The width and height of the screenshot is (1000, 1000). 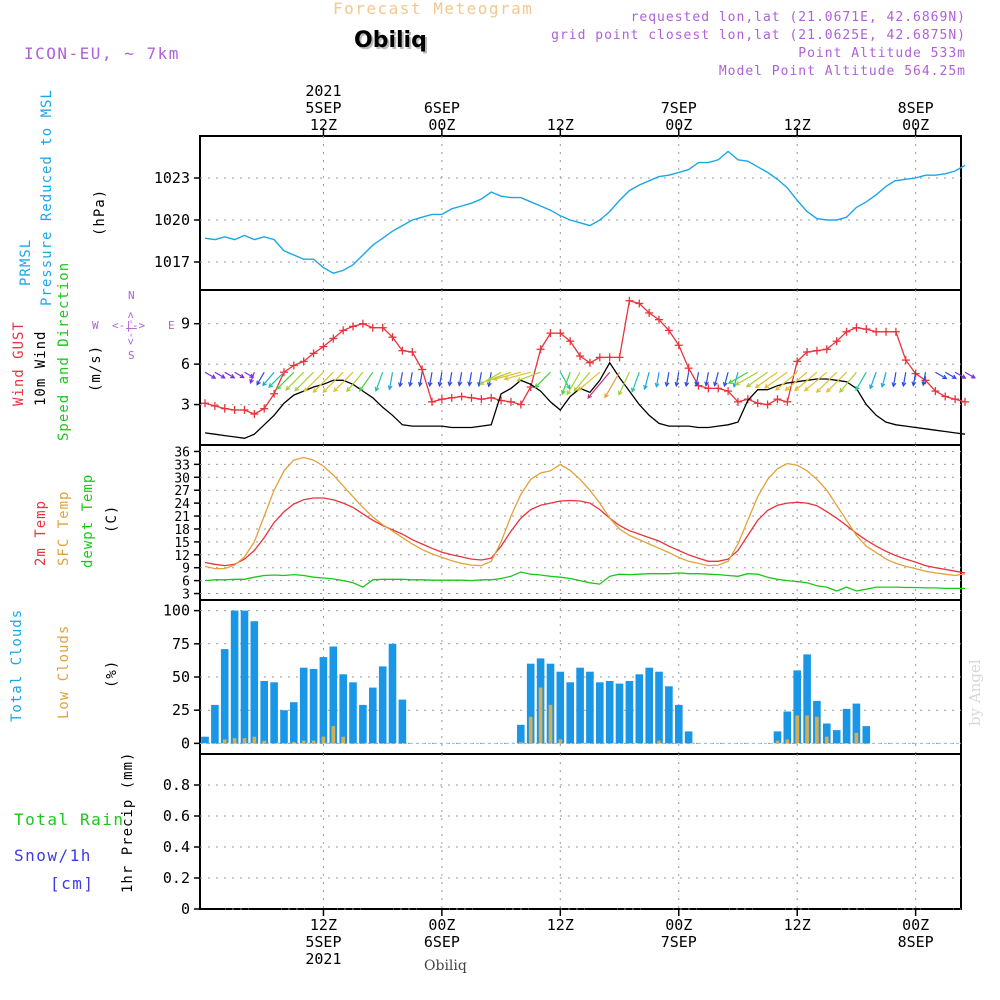 I want to click on wind-rose-horizontal: <-|->, so click(x=129, y=325).